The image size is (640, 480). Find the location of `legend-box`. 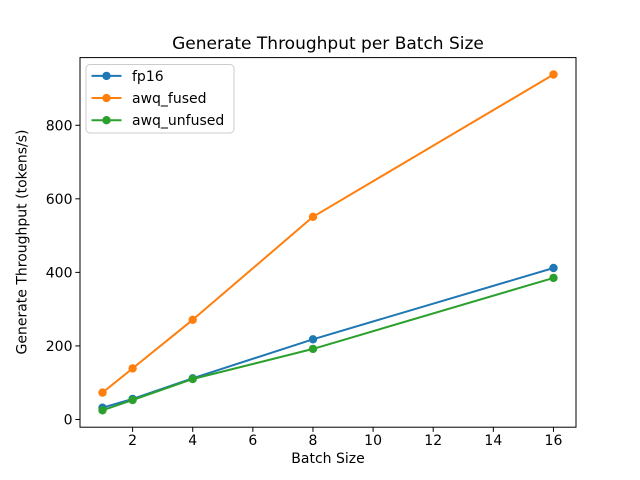

legend-box is located at coordinates (160, 99).